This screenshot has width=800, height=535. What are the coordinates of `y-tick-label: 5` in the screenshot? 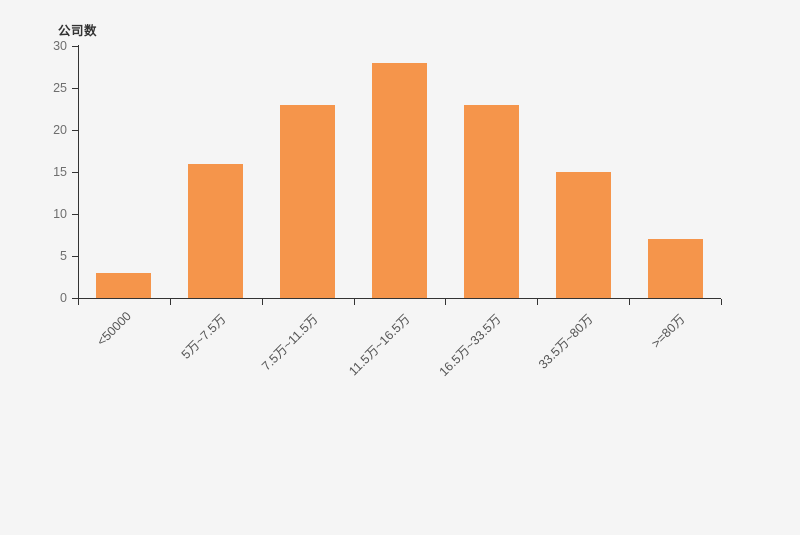 It's located at (63, 256).